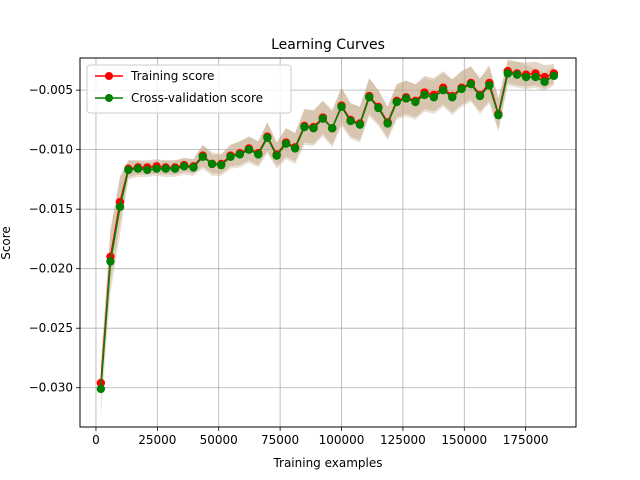  Describe the element at coordinates (280, 440) in the screenshot. I see `x-tick-label: 75000` at that location.